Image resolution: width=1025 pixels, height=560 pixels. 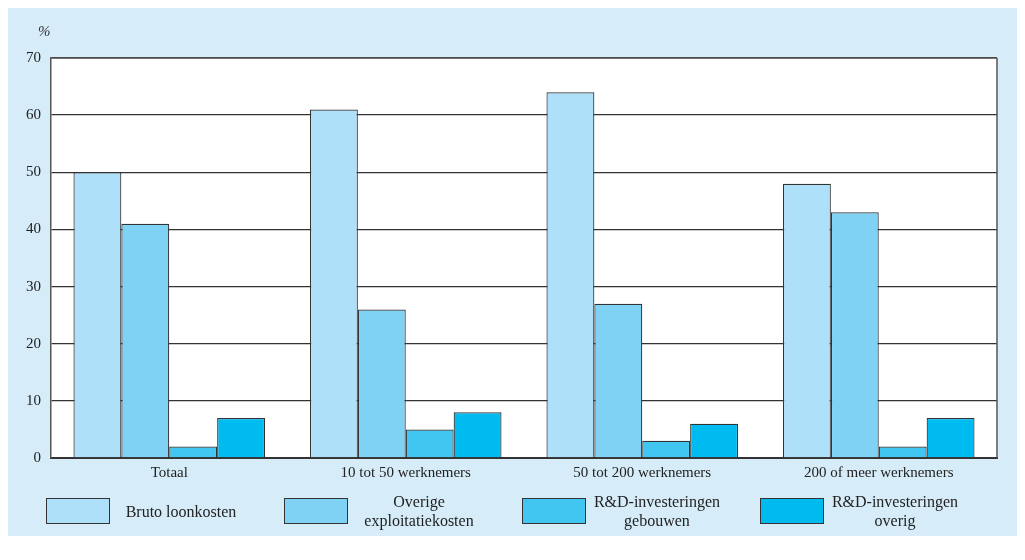 I want to click on y-tick-label: 30, so click(x=33, y=285).